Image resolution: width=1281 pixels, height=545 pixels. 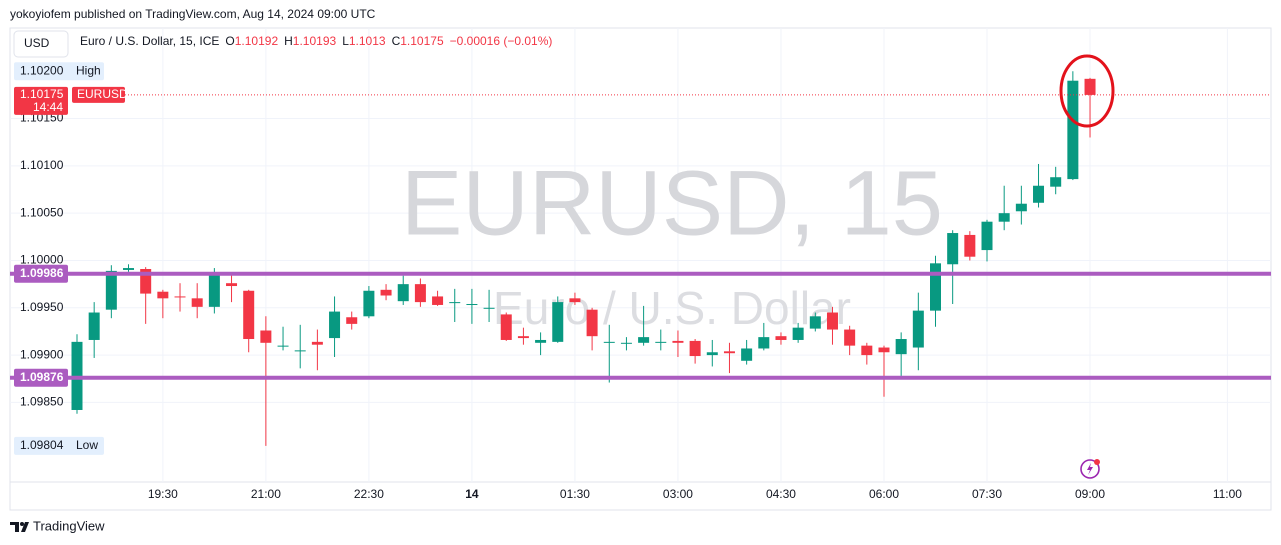 What do you see at coordinates (229, 41) in the screenshot?
I see `ohlc-label: O` at bounding box center [229, 41].